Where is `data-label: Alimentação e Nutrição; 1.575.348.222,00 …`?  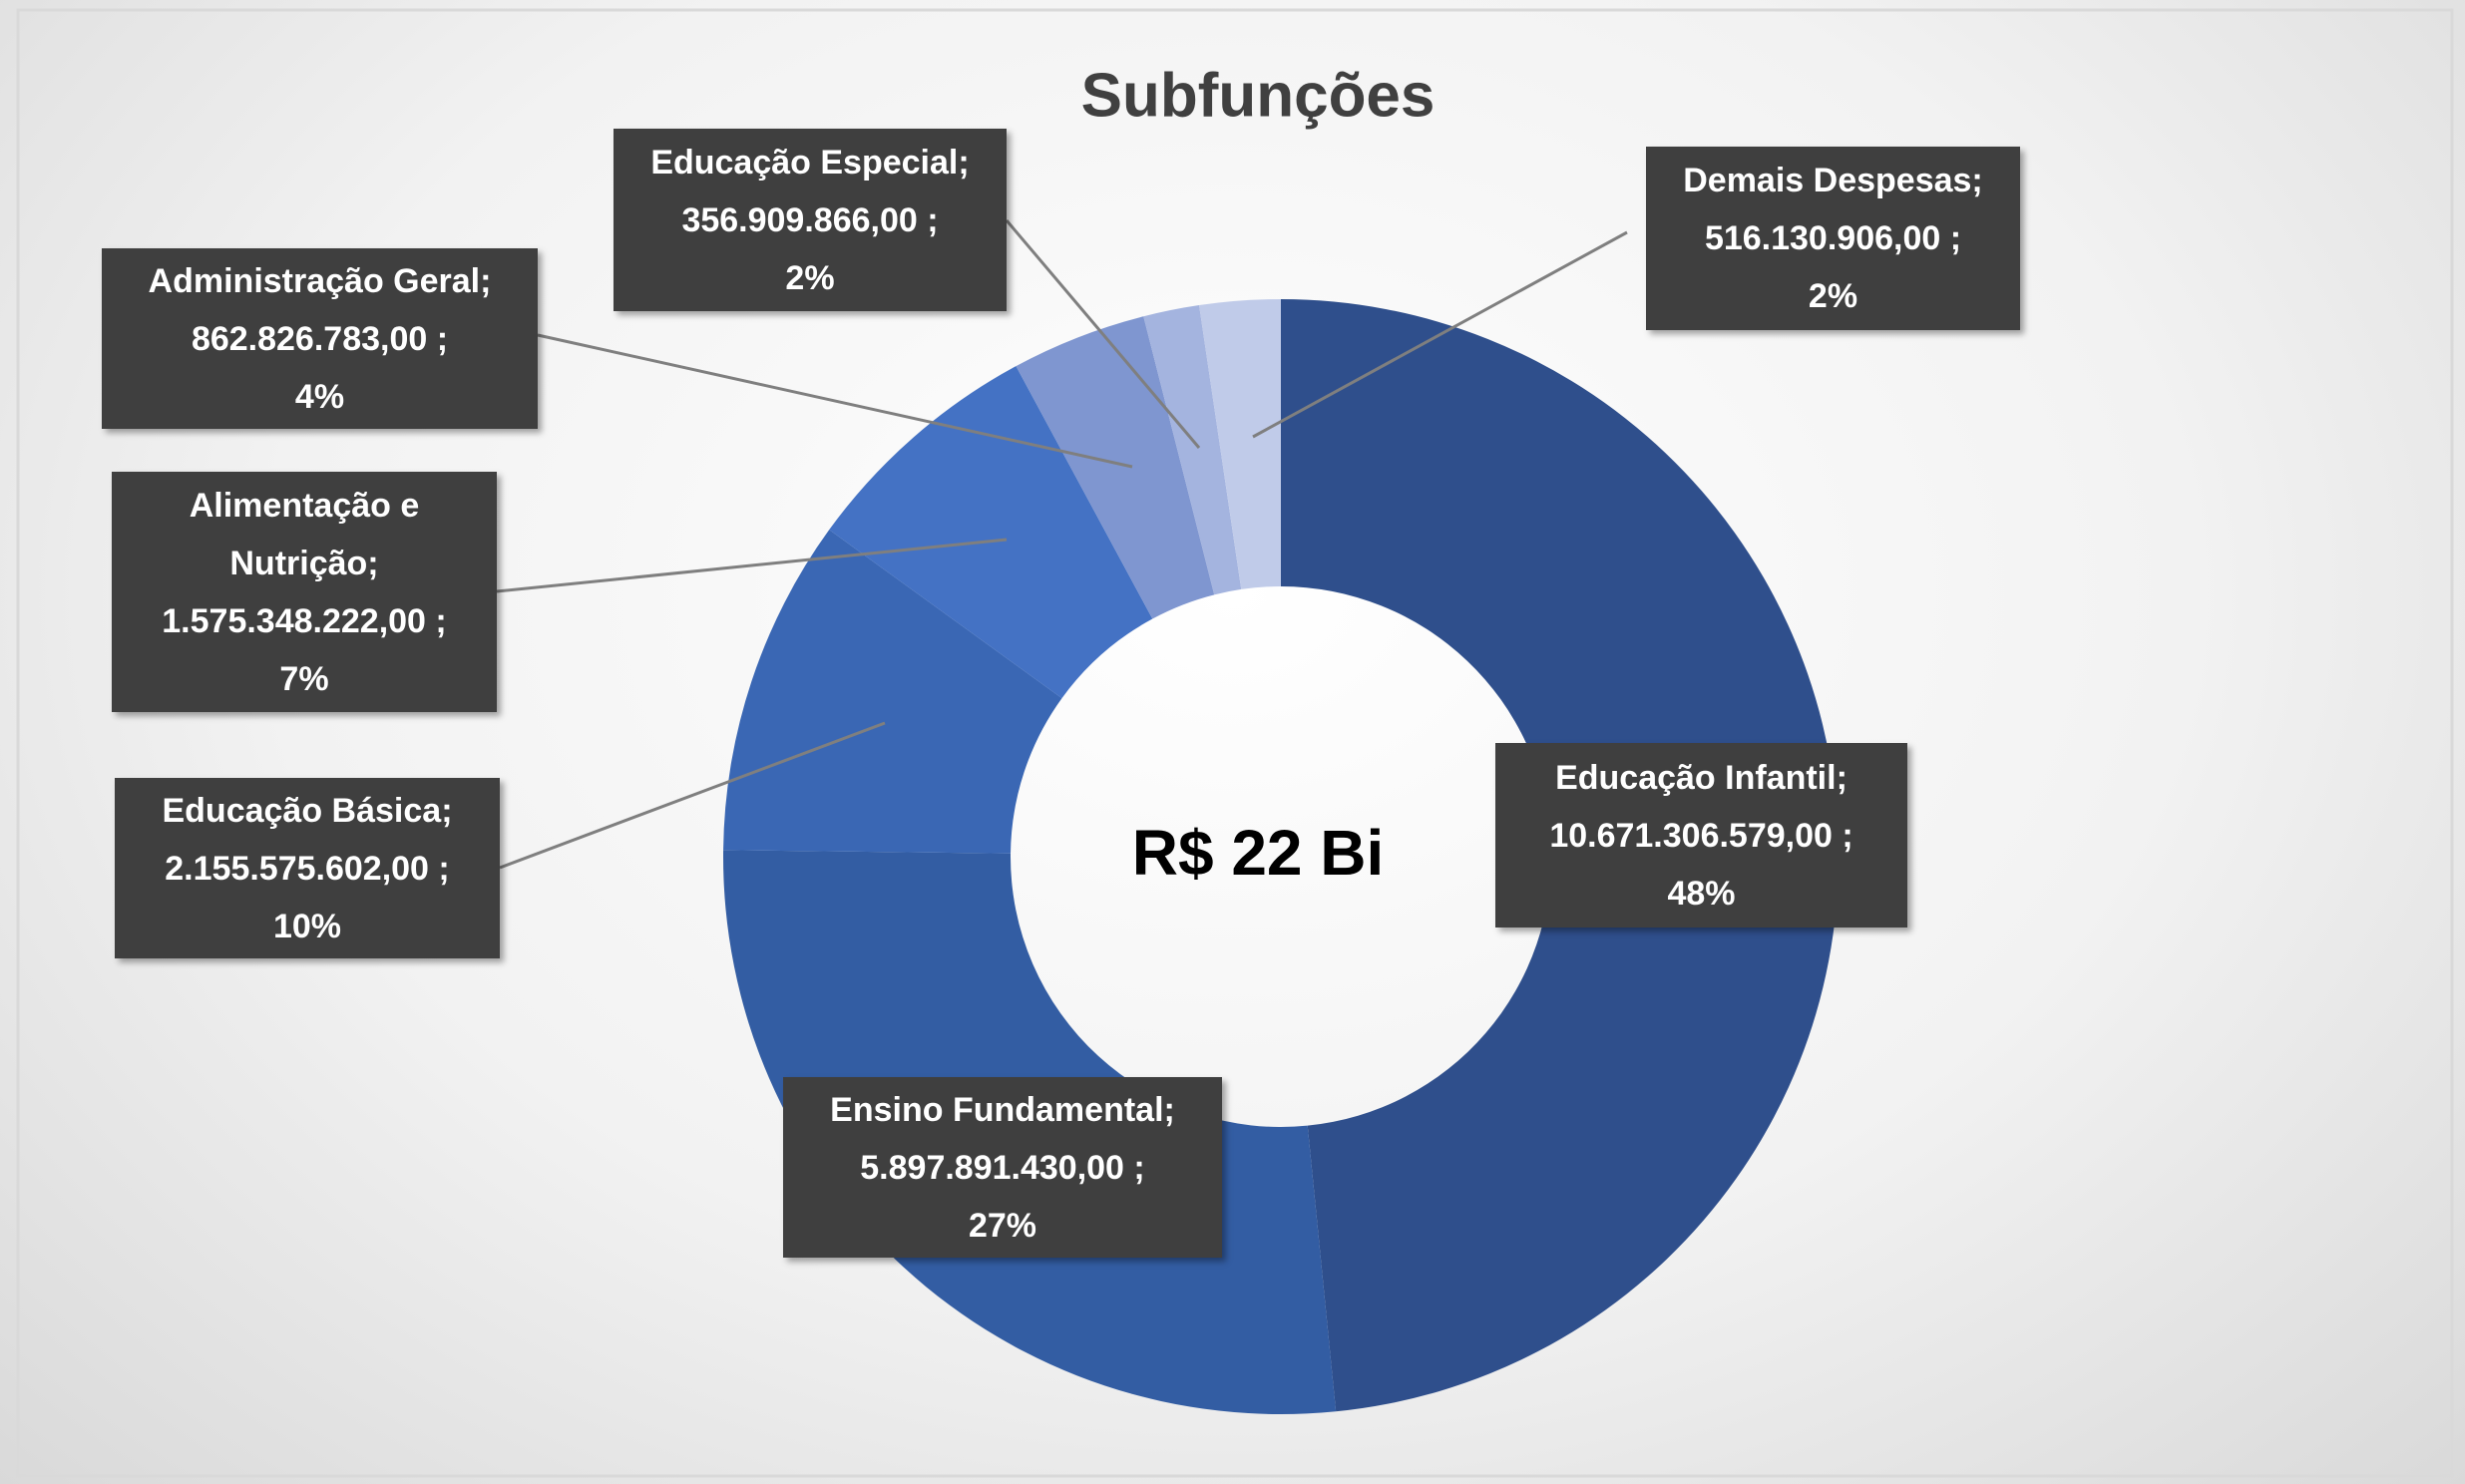 data-label: Alimentação e Nutrição; 1.575.348.222,00 … is located at coordinates (304, 592).